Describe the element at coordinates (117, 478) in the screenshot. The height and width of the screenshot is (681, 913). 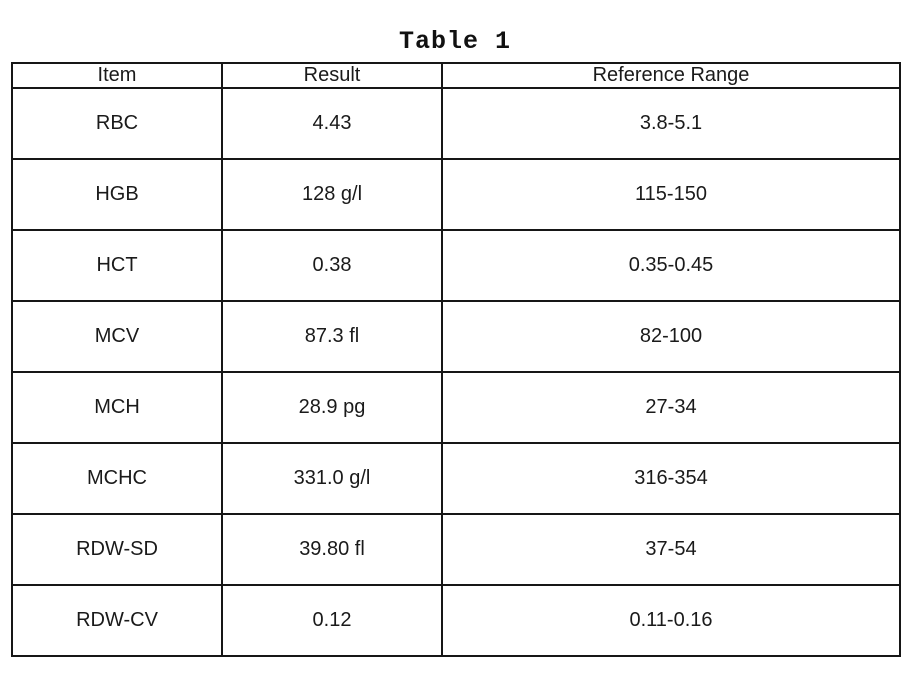
I see `cell-item: MCHC` at that location.